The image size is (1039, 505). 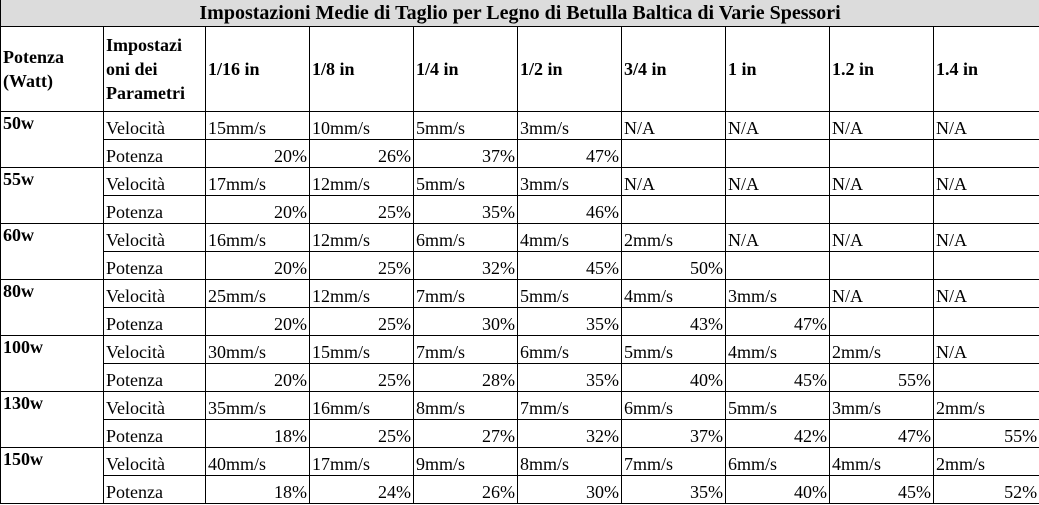 I want to click on power-value-cell: 46%, so click(x=569, y=209).